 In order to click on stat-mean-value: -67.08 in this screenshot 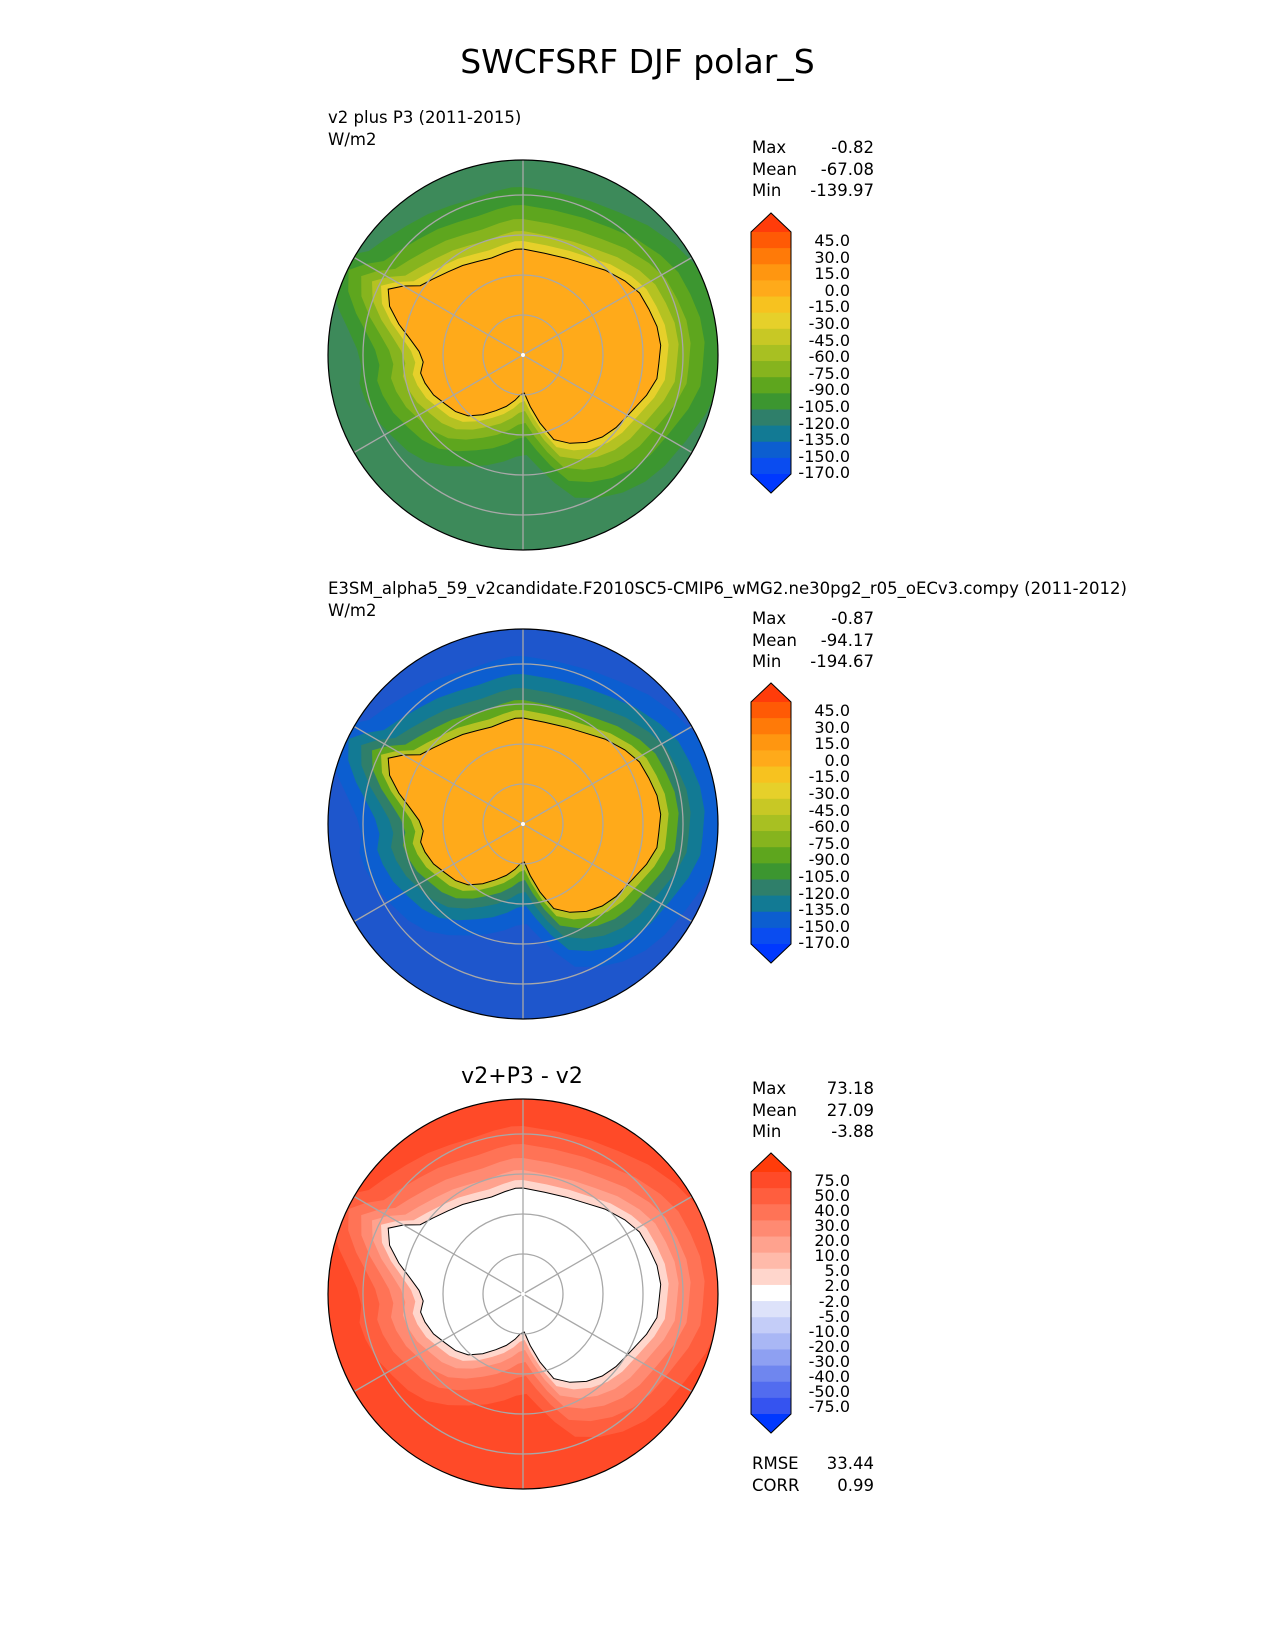, I will do `click(847, 169)`.